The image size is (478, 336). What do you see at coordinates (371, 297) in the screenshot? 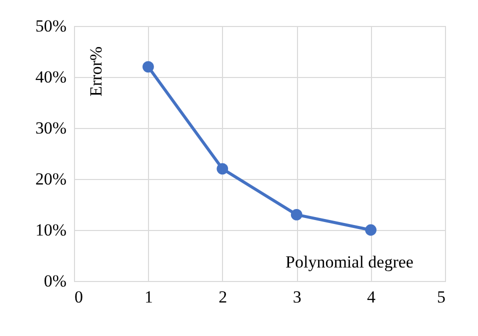
I see `x-tick-label: 4` at bounding box center [371, 297].